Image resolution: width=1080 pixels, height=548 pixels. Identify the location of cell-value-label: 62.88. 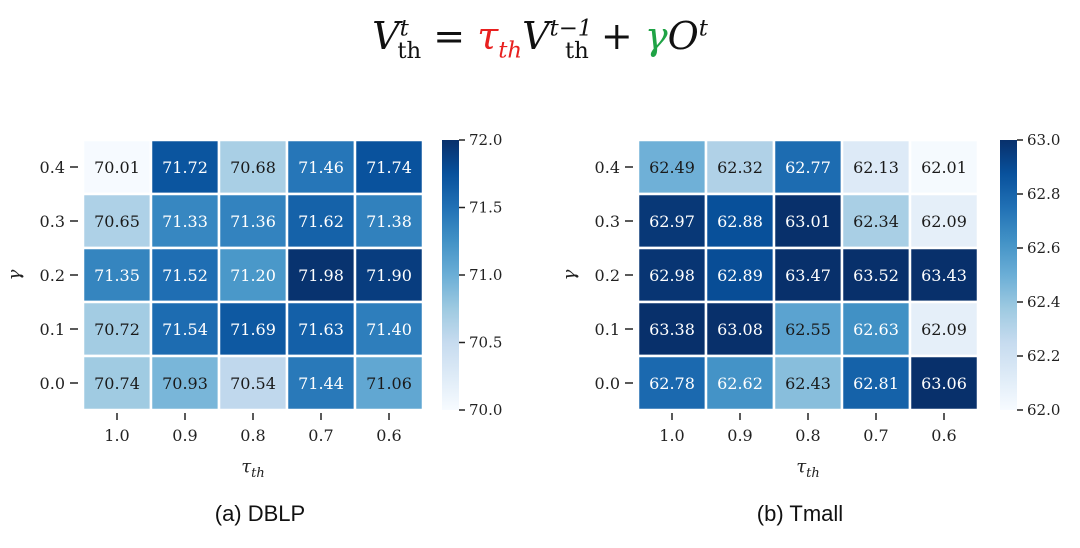
(740, 221).